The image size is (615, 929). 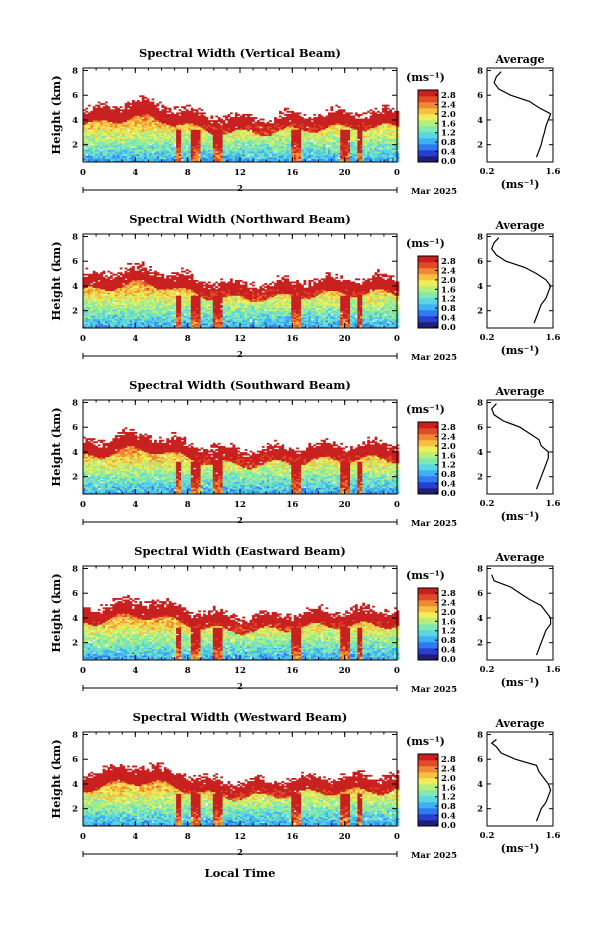 I want to click on y-tick-label: 8, so click(x=75, y=71).